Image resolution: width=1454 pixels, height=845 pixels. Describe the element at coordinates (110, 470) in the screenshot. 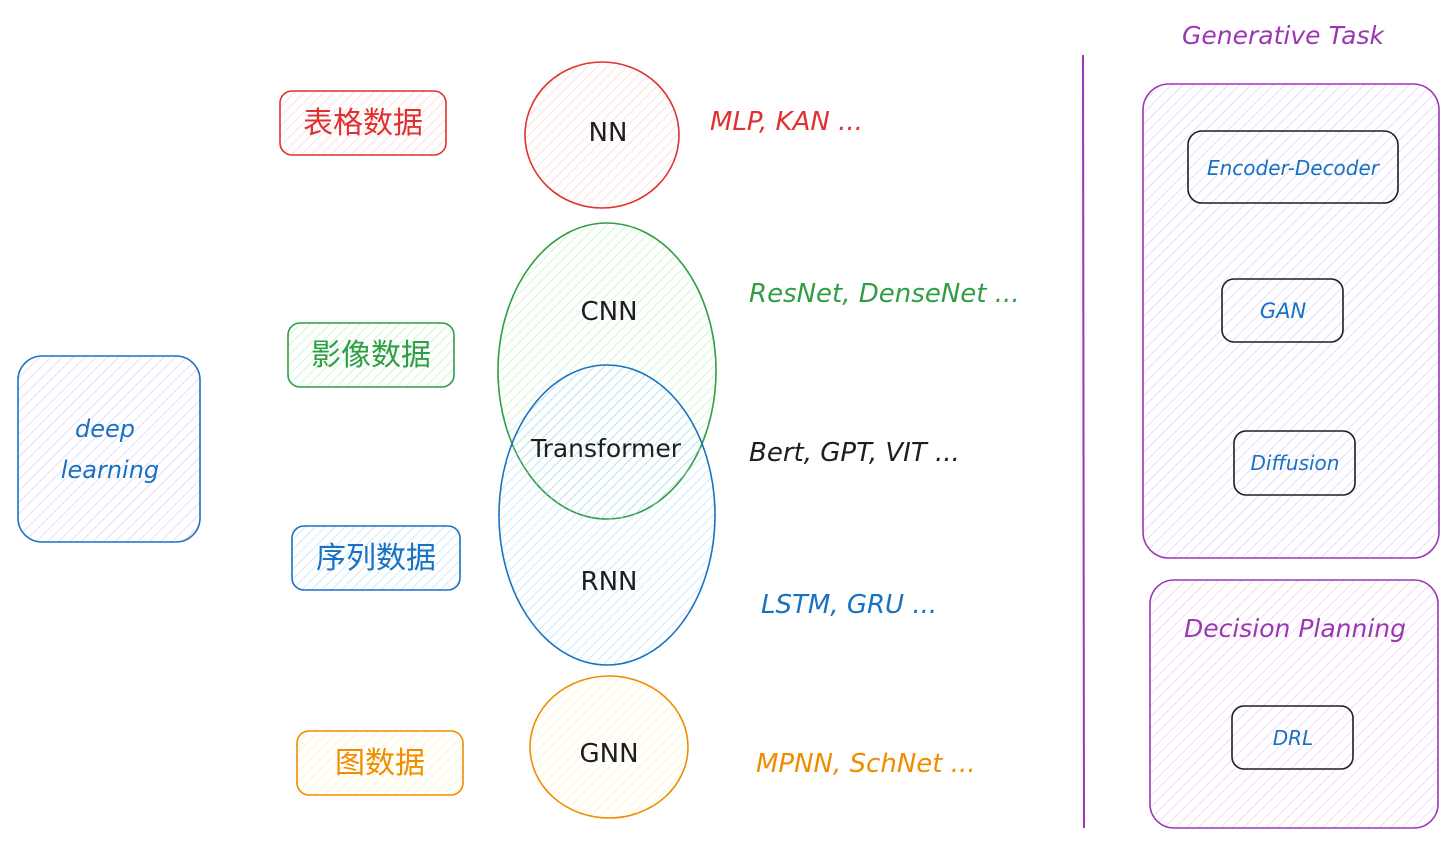

I see `deep-learning-label-line2: learning` at that location.